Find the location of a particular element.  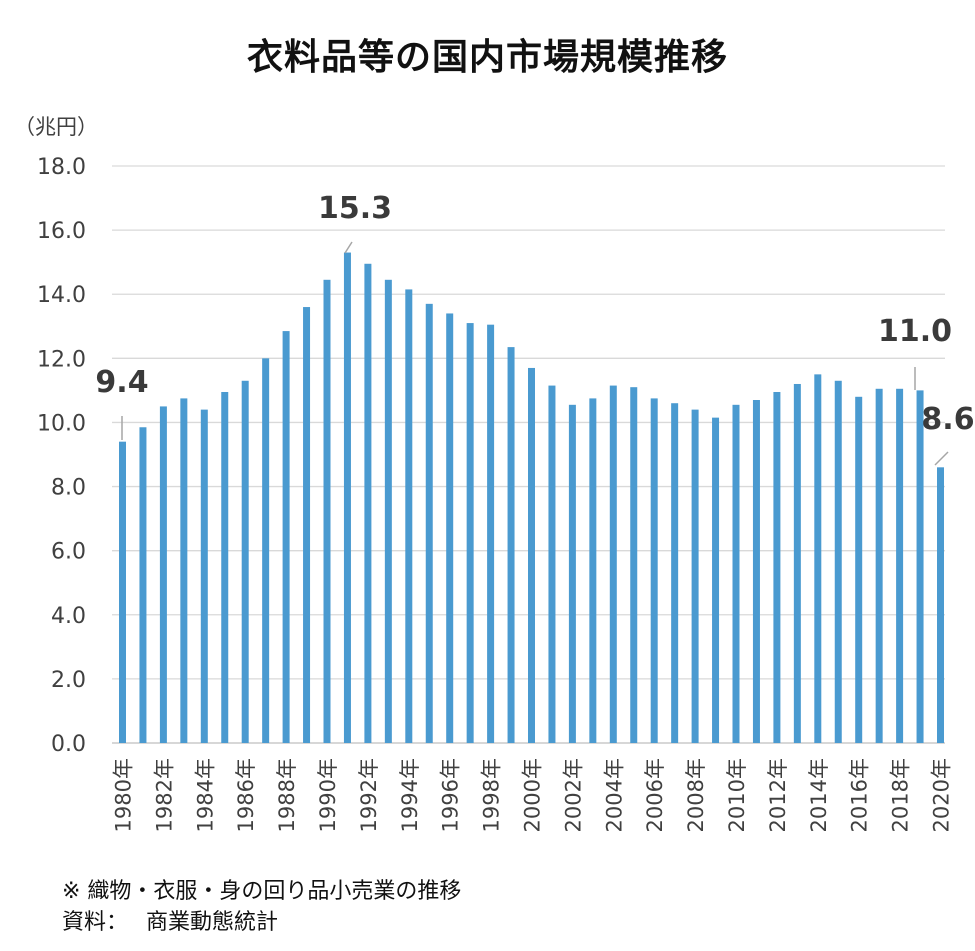

y-tick-label: 6.0 is located at coordinates (68, 552).